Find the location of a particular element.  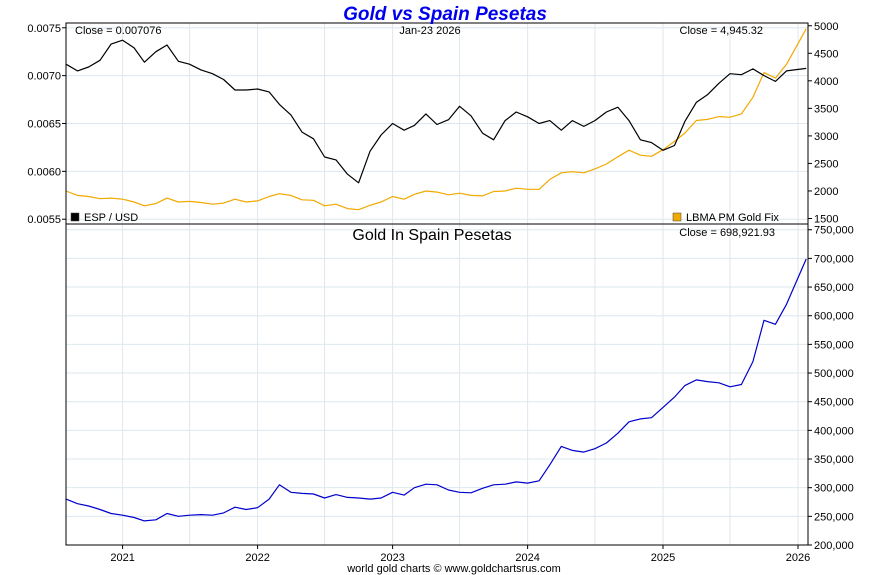

right-tick-label: 2000 is located at coordinates (826, 192).